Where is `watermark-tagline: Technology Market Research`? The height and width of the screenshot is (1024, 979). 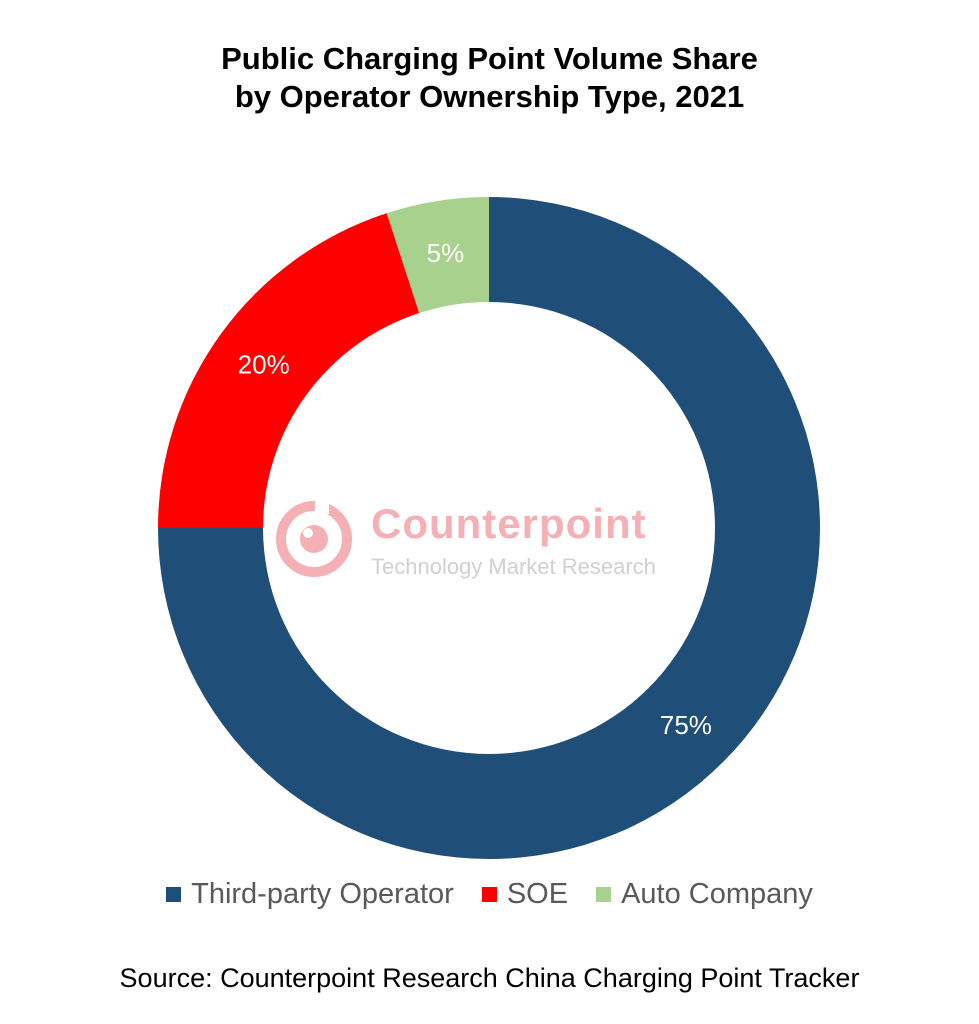 watermark-tagline: Technology Market Research is located at coordinates (513, 566).